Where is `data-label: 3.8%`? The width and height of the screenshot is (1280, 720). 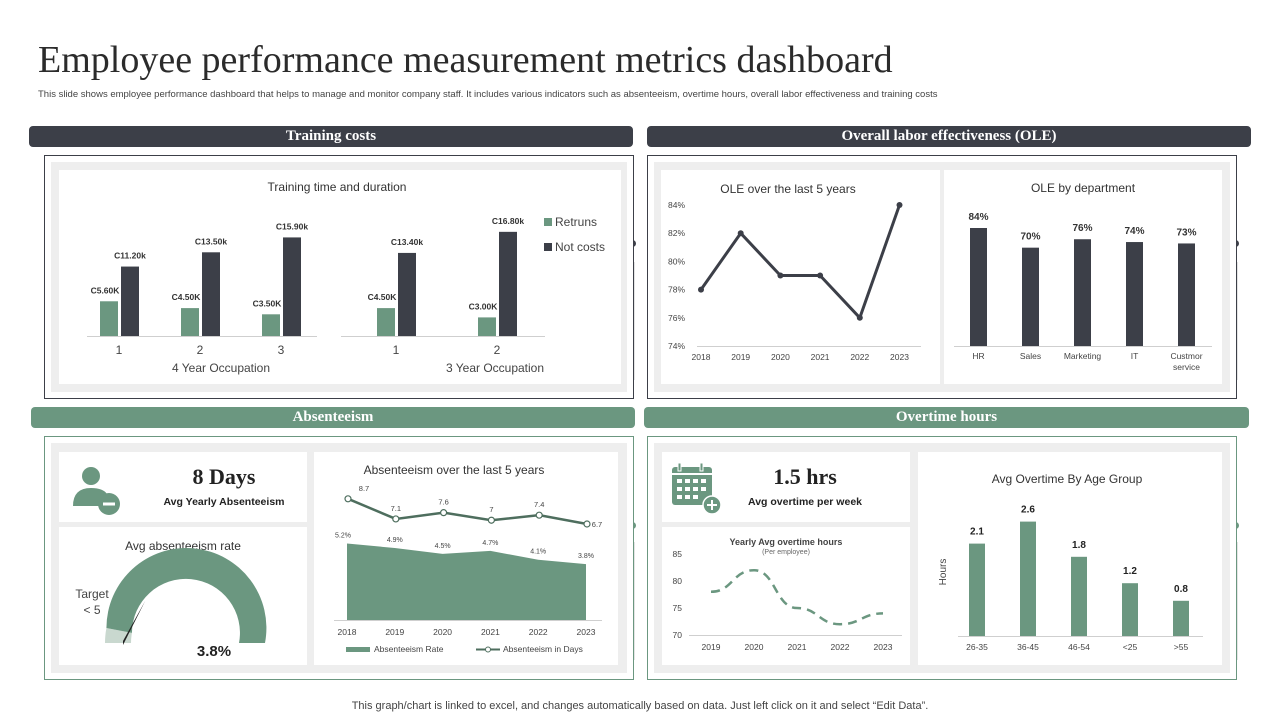 data-label: 3.8% is located at coordinates (586, 556).